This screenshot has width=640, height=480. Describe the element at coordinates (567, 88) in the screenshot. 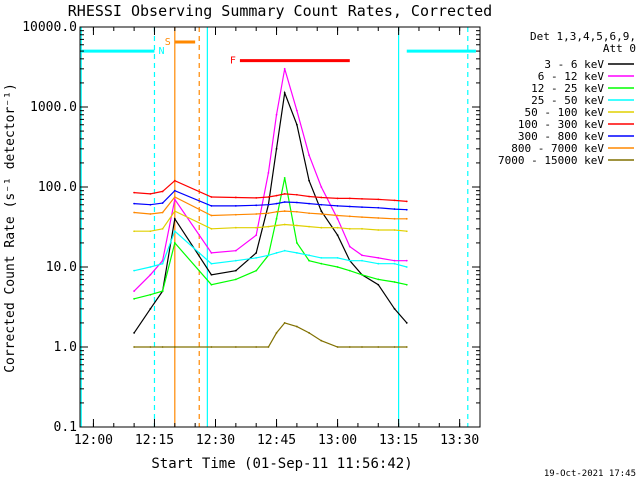

I see `legend-label-2: 12 - 25 keV` at that location.